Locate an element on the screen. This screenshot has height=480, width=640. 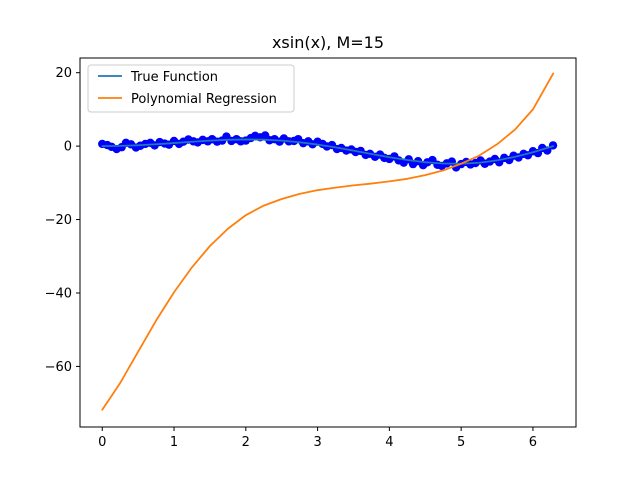
y-tick-label: −40 is located at coordinates (58, 293).